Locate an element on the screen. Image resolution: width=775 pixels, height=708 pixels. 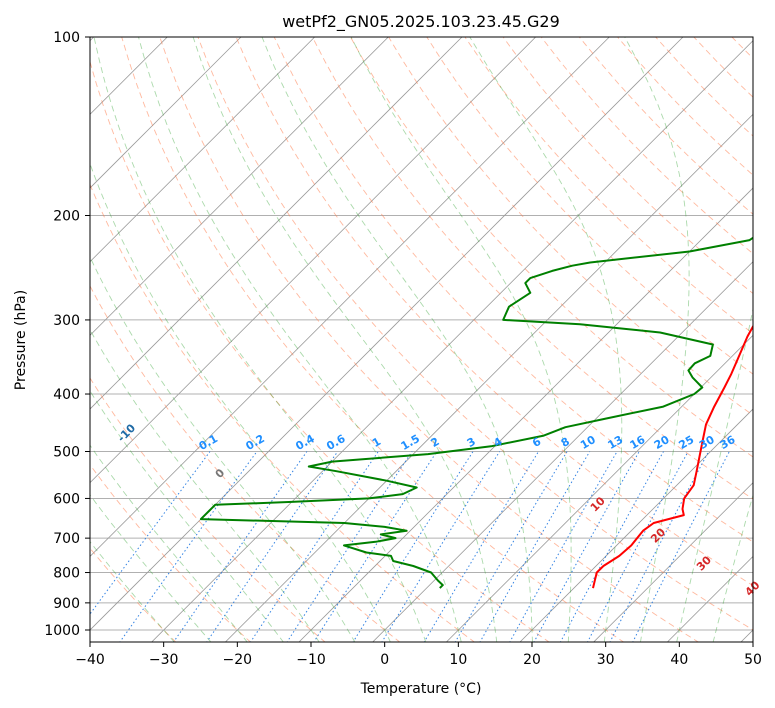
mixing-ratio-label: 0.2 is located at coordinates (254, 442).